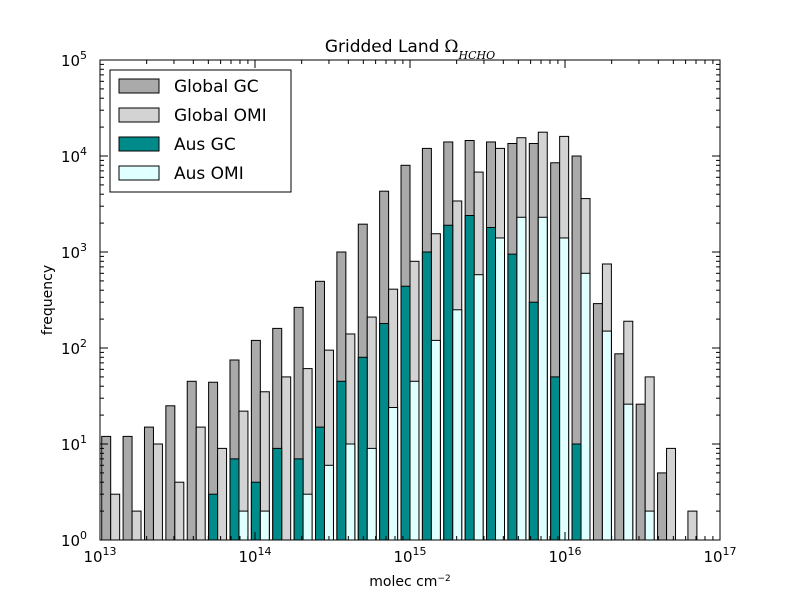 The height and width of the screenshot is (604, 800). Describe the element at coordinates (48, 300) in the screenshot. I see `y-axis-label: frequency` at that location.